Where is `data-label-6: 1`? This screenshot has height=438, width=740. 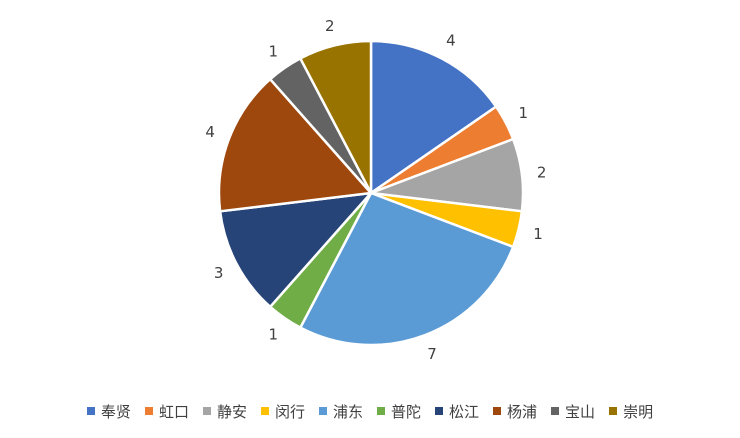 data-label-6: 1 is located at coordinates (274, 335).